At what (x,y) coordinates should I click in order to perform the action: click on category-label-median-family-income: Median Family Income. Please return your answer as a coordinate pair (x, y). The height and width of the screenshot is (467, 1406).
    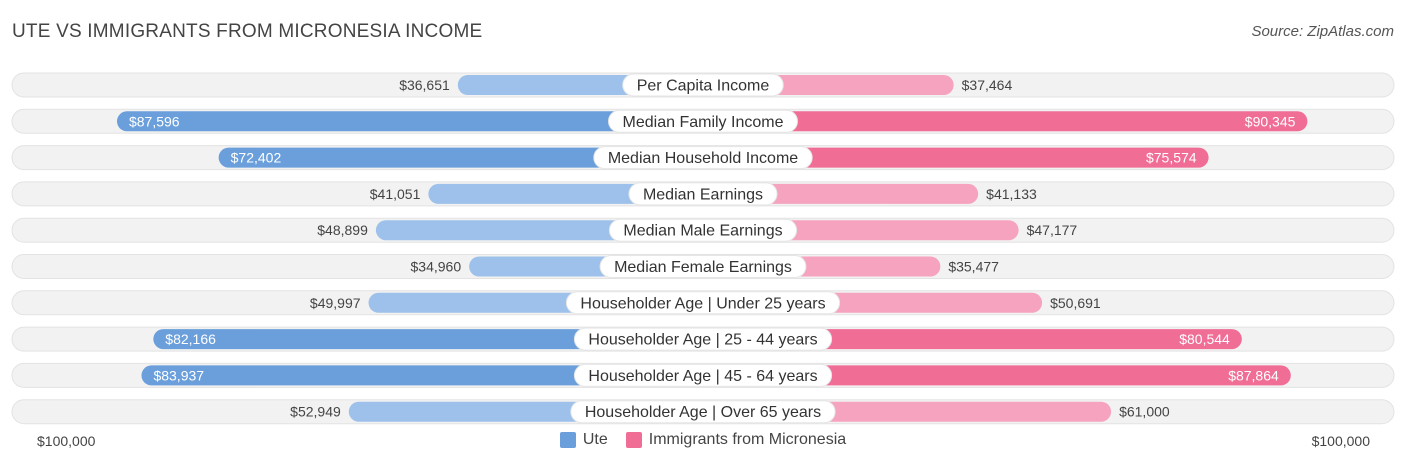
    Looking at the image, I should click on (703, 122).